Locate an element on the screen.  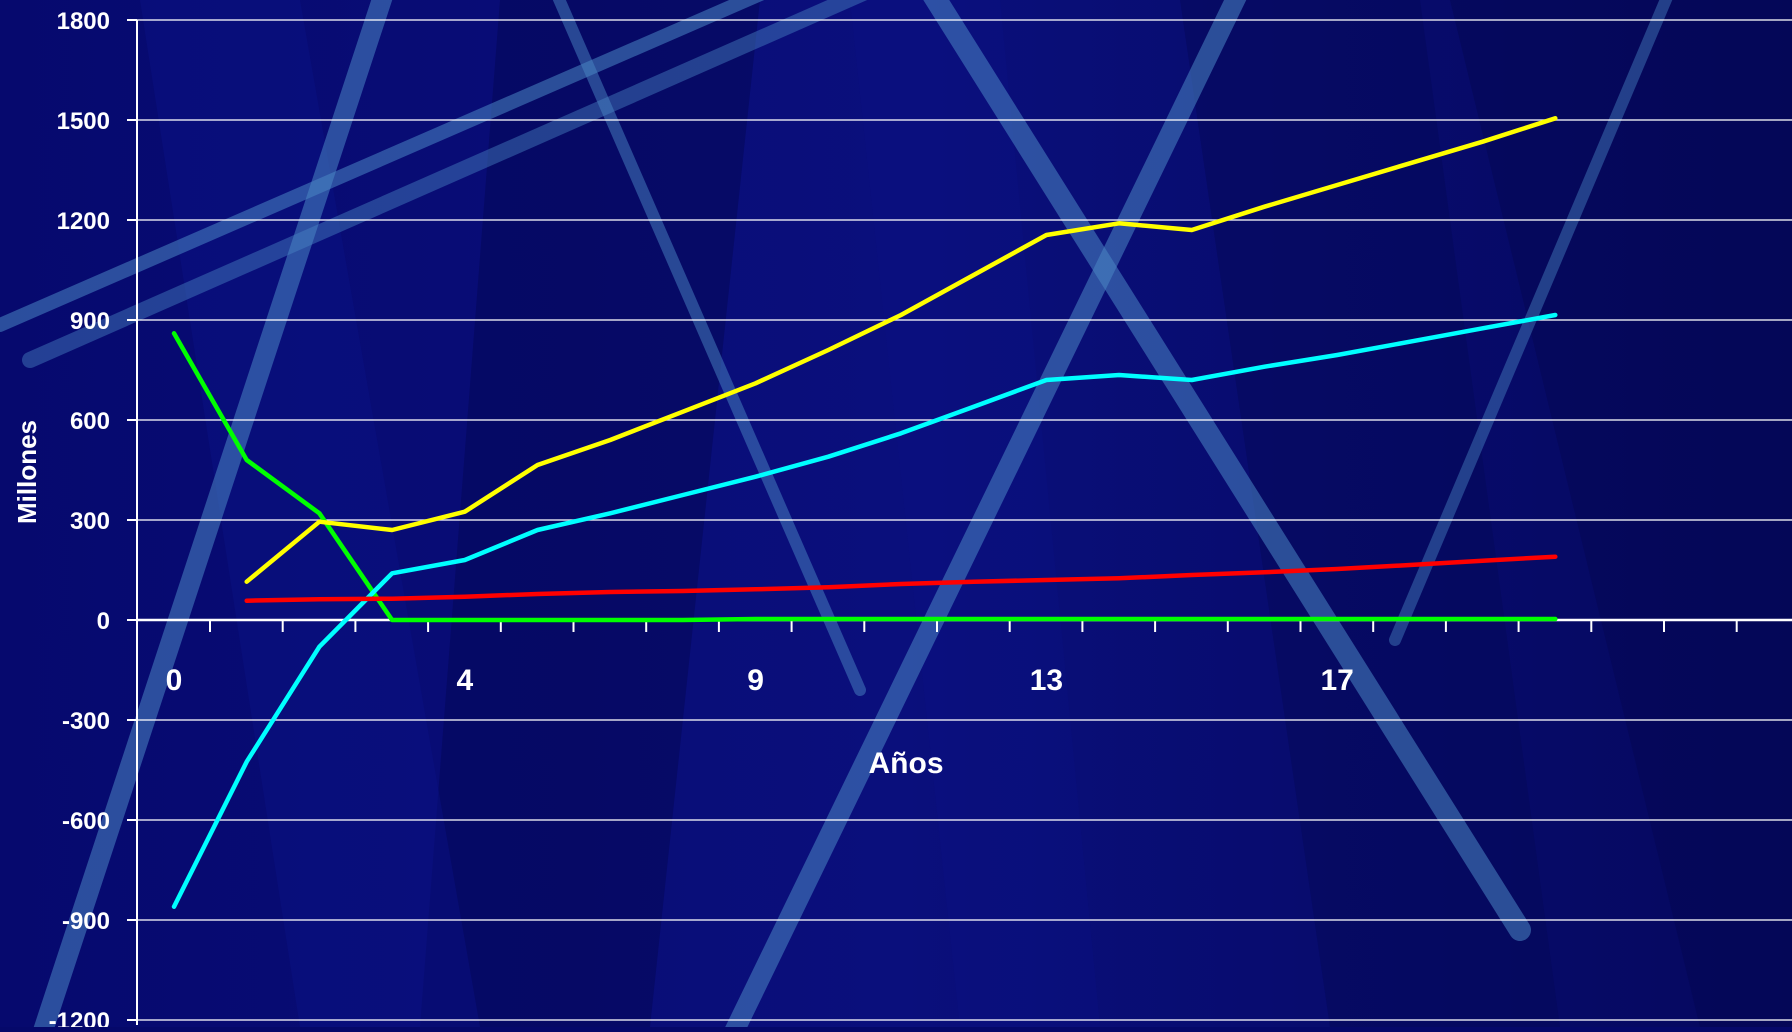
y-tick-label: -600 is located at coordinates (86, 821).